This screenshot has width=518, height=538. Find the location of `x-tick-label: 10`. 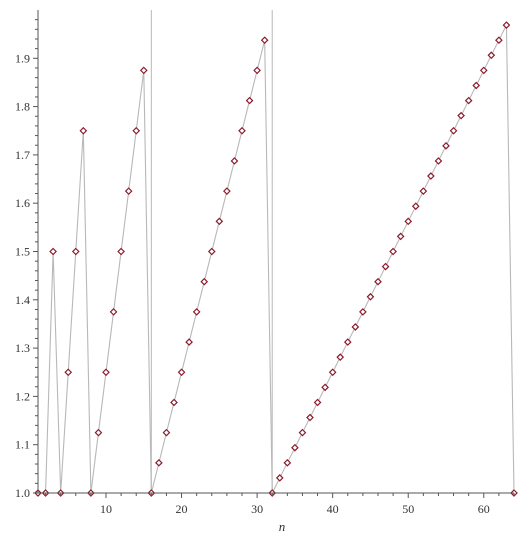

x-tick-label: 10 is located at coordinates (106, 509).